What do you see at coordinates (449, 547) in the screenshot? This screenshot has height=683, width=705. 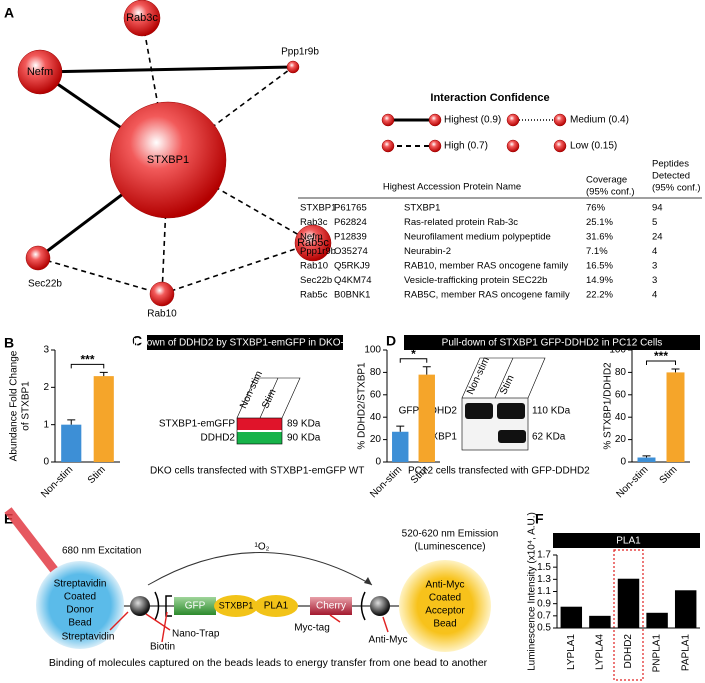 I see `label: (Luminescence)` at bounding box center [449, 547].